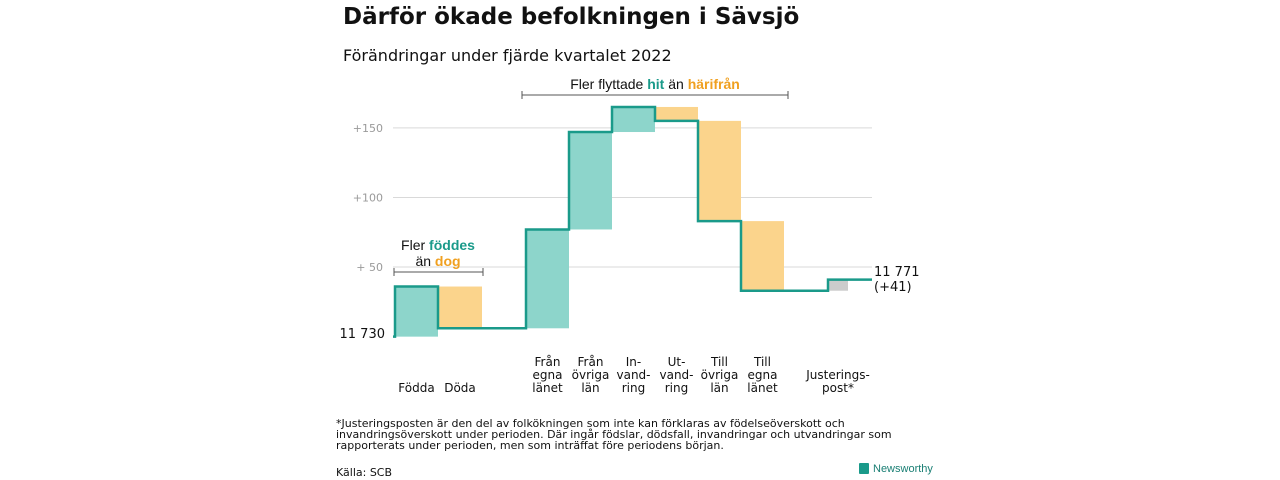 This screenshot has width=1280, height=480. Describe the element at coordinates (368, 197) in the screenshot. I see `y-tick-label-1: +100` at that location.